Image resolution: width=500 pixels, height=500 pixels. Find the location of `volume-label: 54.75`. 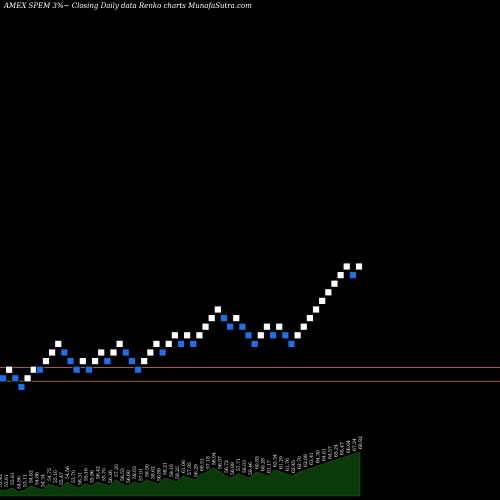

volume-label: 54.75 is located at coordinates (50, 474).